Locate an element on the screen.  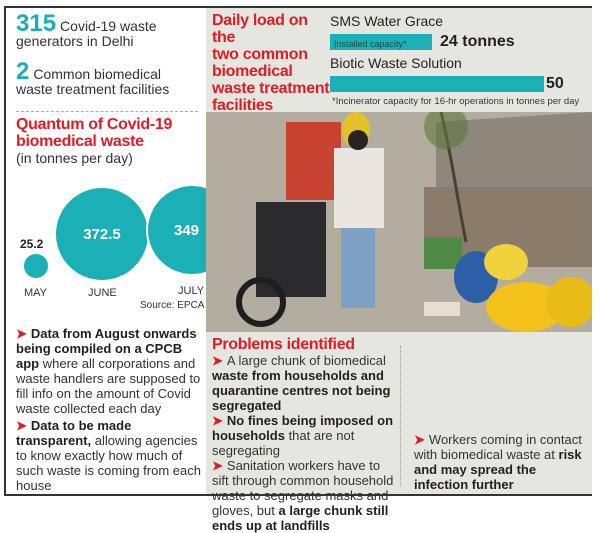
facility1-name: SMS Water Grace is located at coordinates (387, 21).